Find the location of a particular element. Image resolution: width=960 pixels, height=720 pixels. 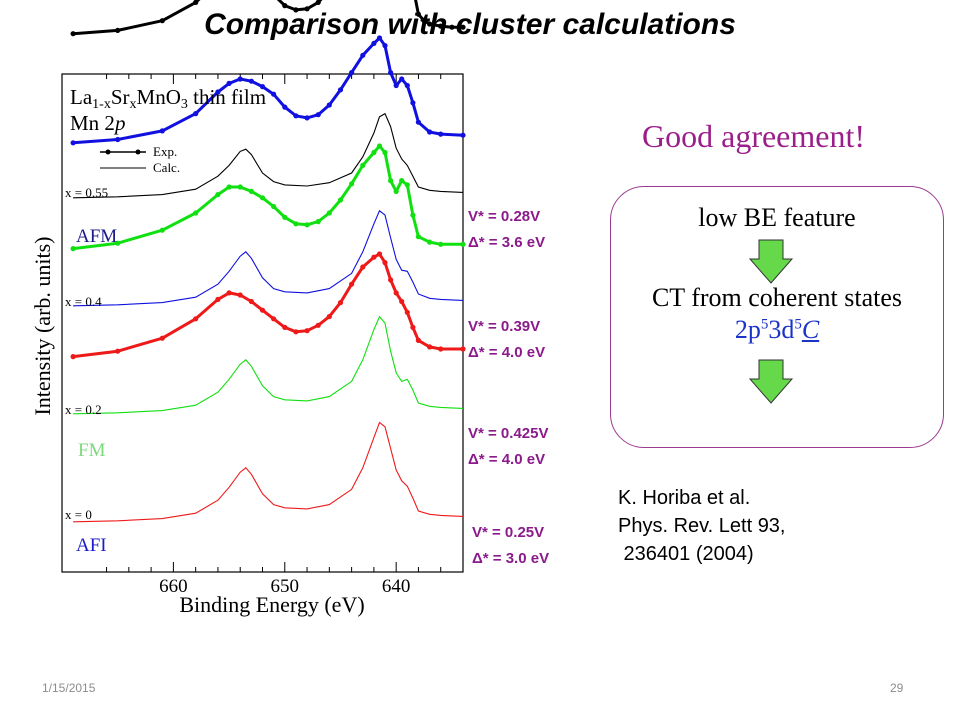

param-v: V* = 0.28V is located at coordinates (504, 216).